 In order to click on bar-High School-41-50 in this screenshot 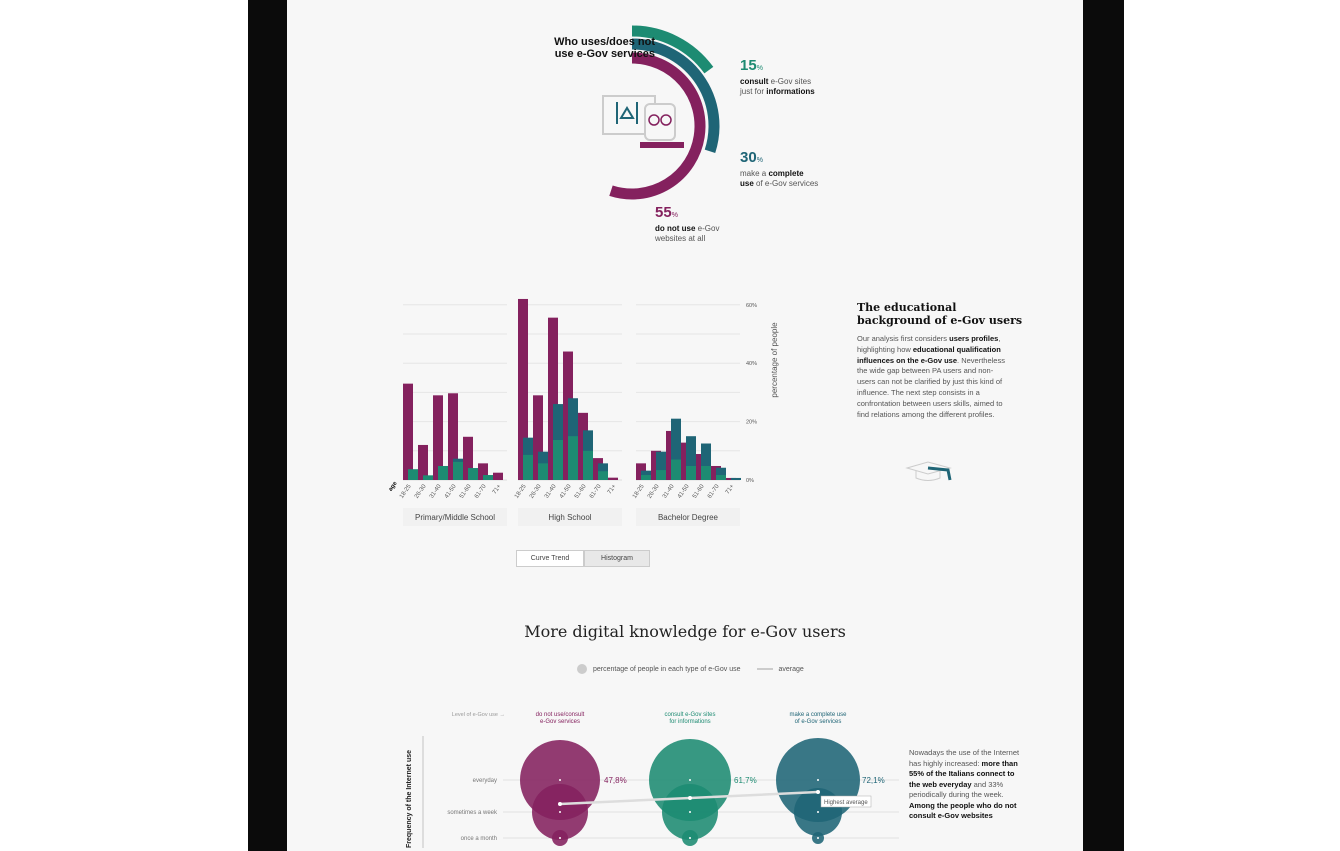, I will do `click(573, 458)`.